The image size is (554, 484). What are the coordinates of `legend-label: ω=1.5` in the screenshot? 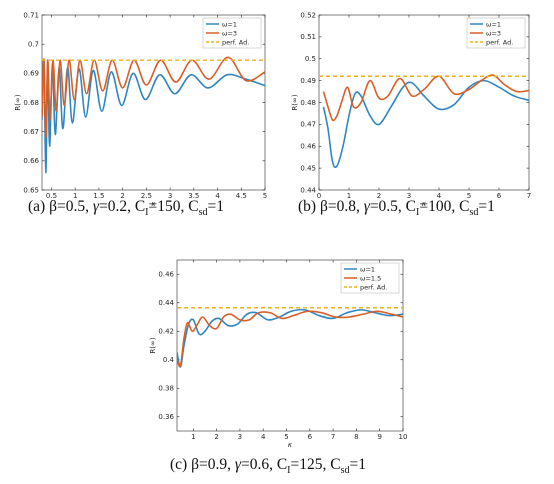 It's located at (370, 278).